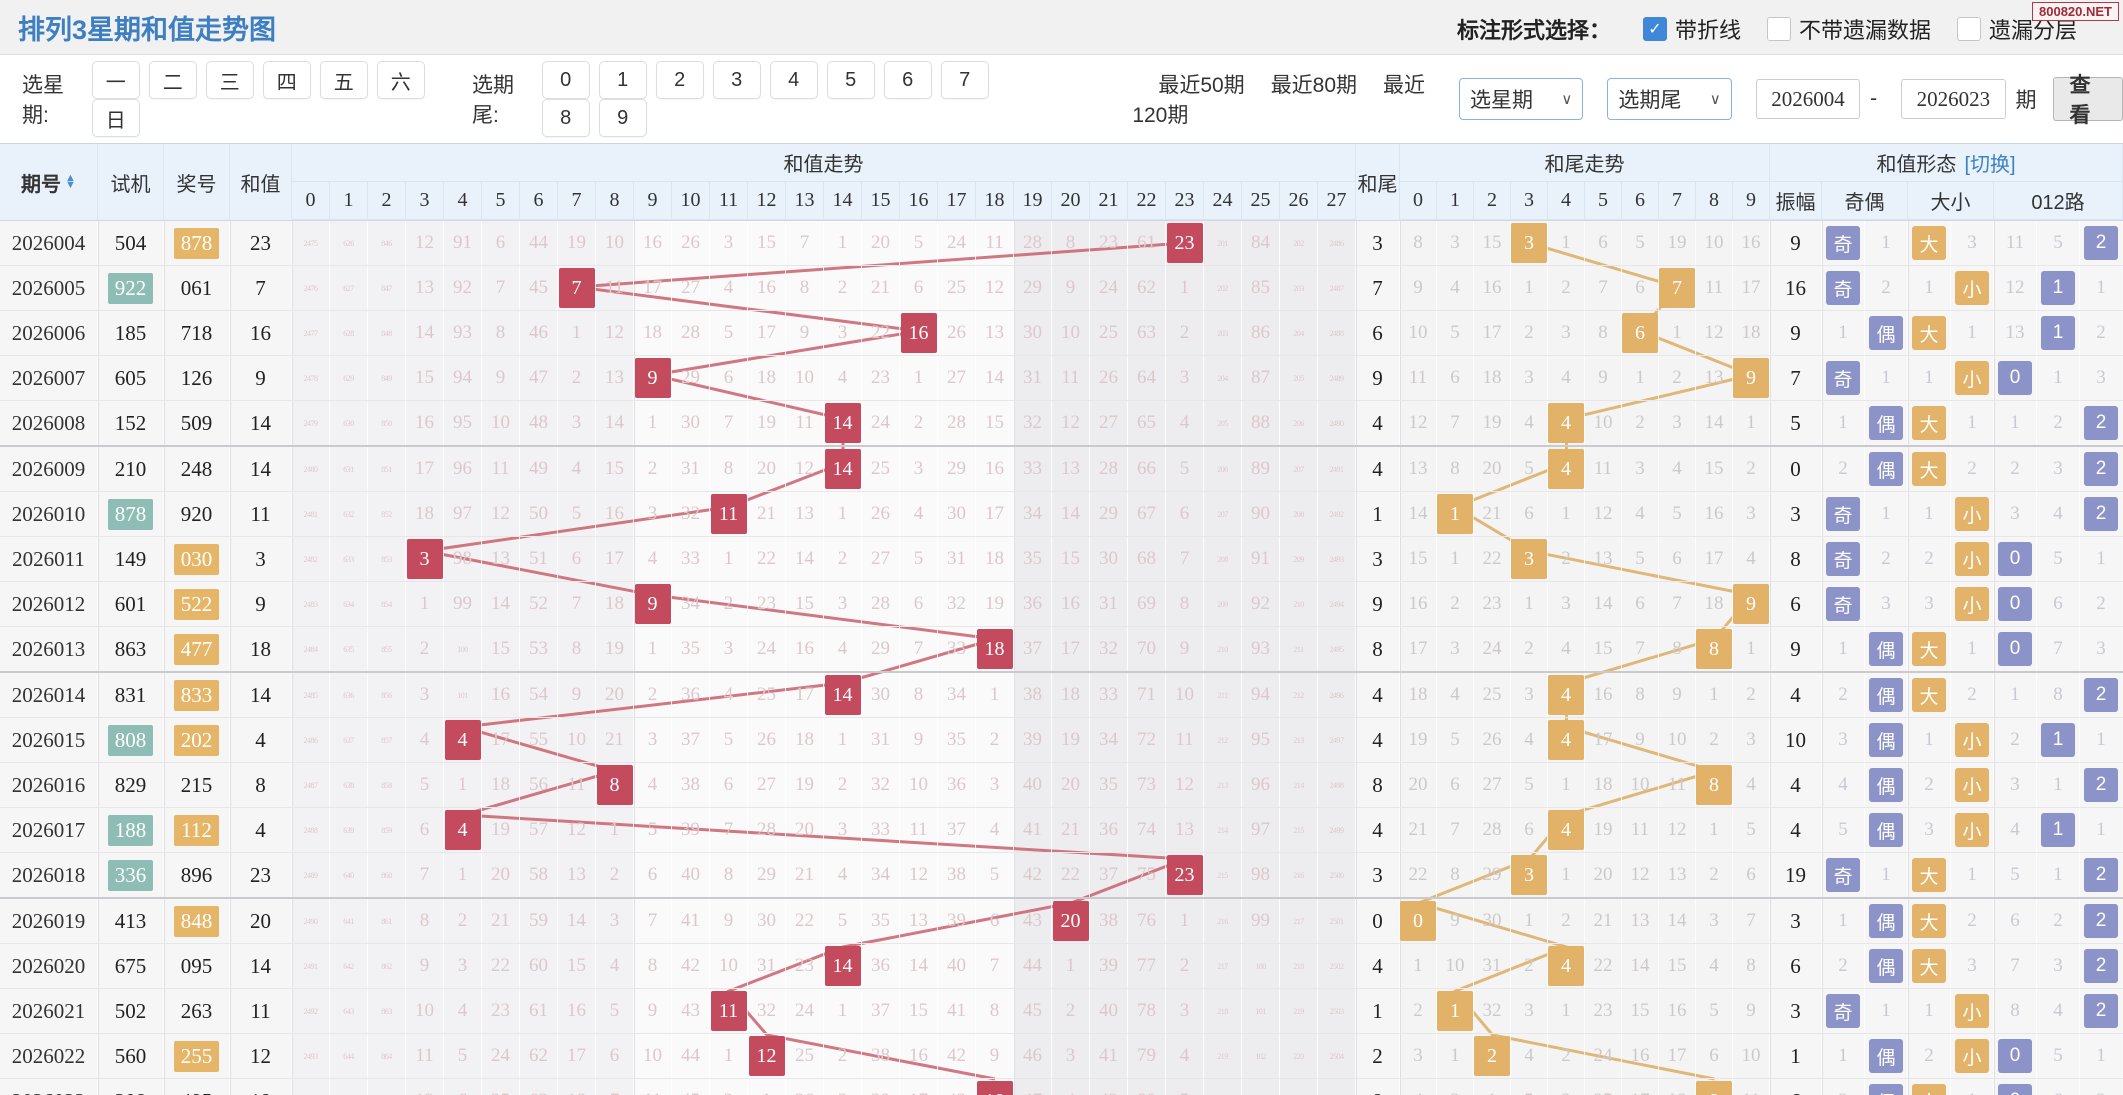 The image size is (2123, 1095). What do you see at coordinates (1677, 332) in the screenshot?
I see `tail-miss-value: 1` at bounding box center [1677, 332].